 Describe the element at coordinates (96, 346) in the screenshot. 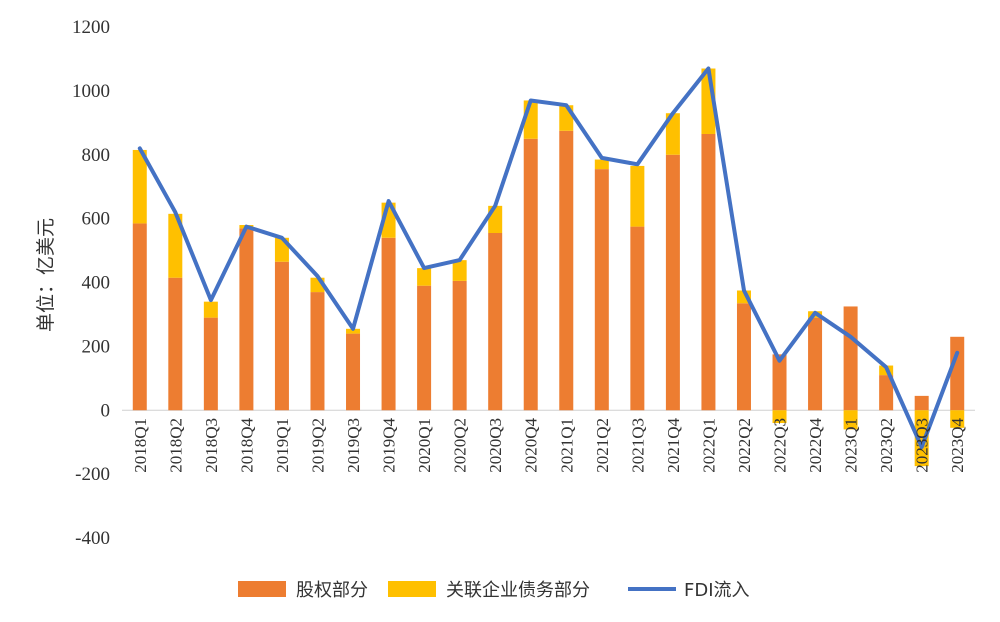

I see `y-tick-label: 200` at that location.